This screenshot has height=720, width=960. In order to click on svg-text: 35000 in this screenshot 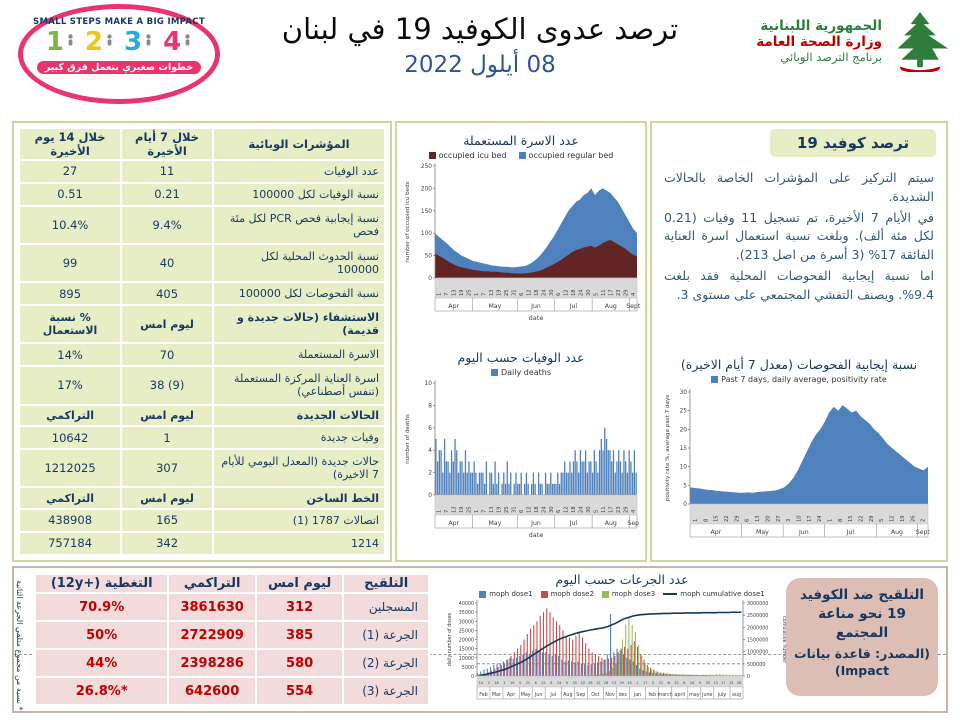, I will do `click(466, 613)`.